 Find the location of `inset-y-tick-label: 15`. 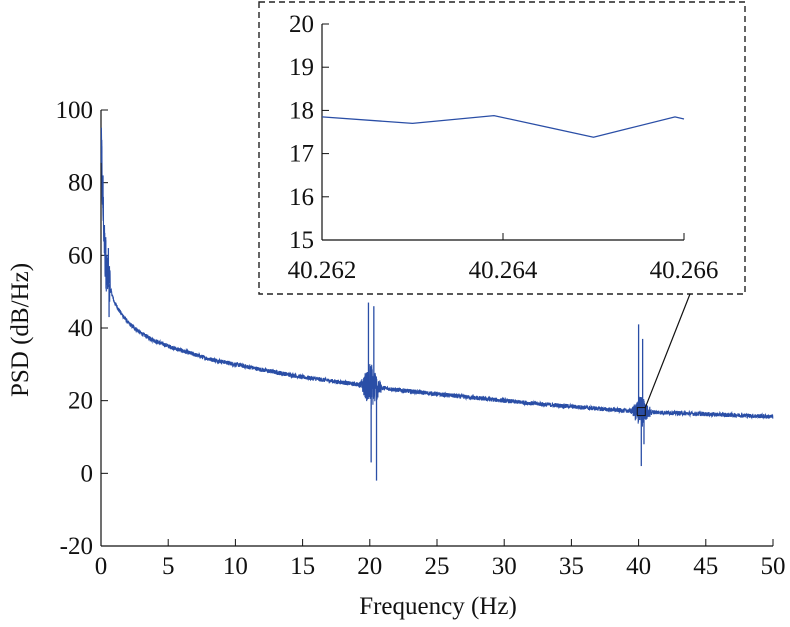

inset-y-tick-label: 15 is located at coordinates (301, 240).